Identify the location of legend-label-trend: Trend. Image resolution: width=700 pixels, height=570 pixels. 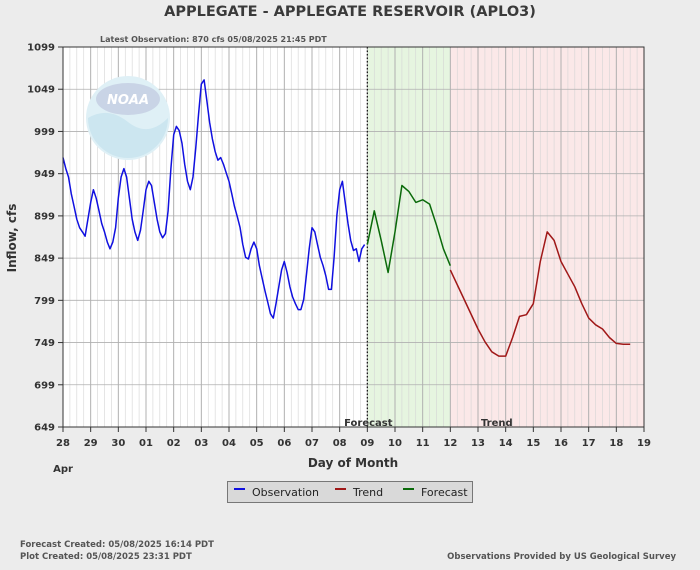
(368, 492).